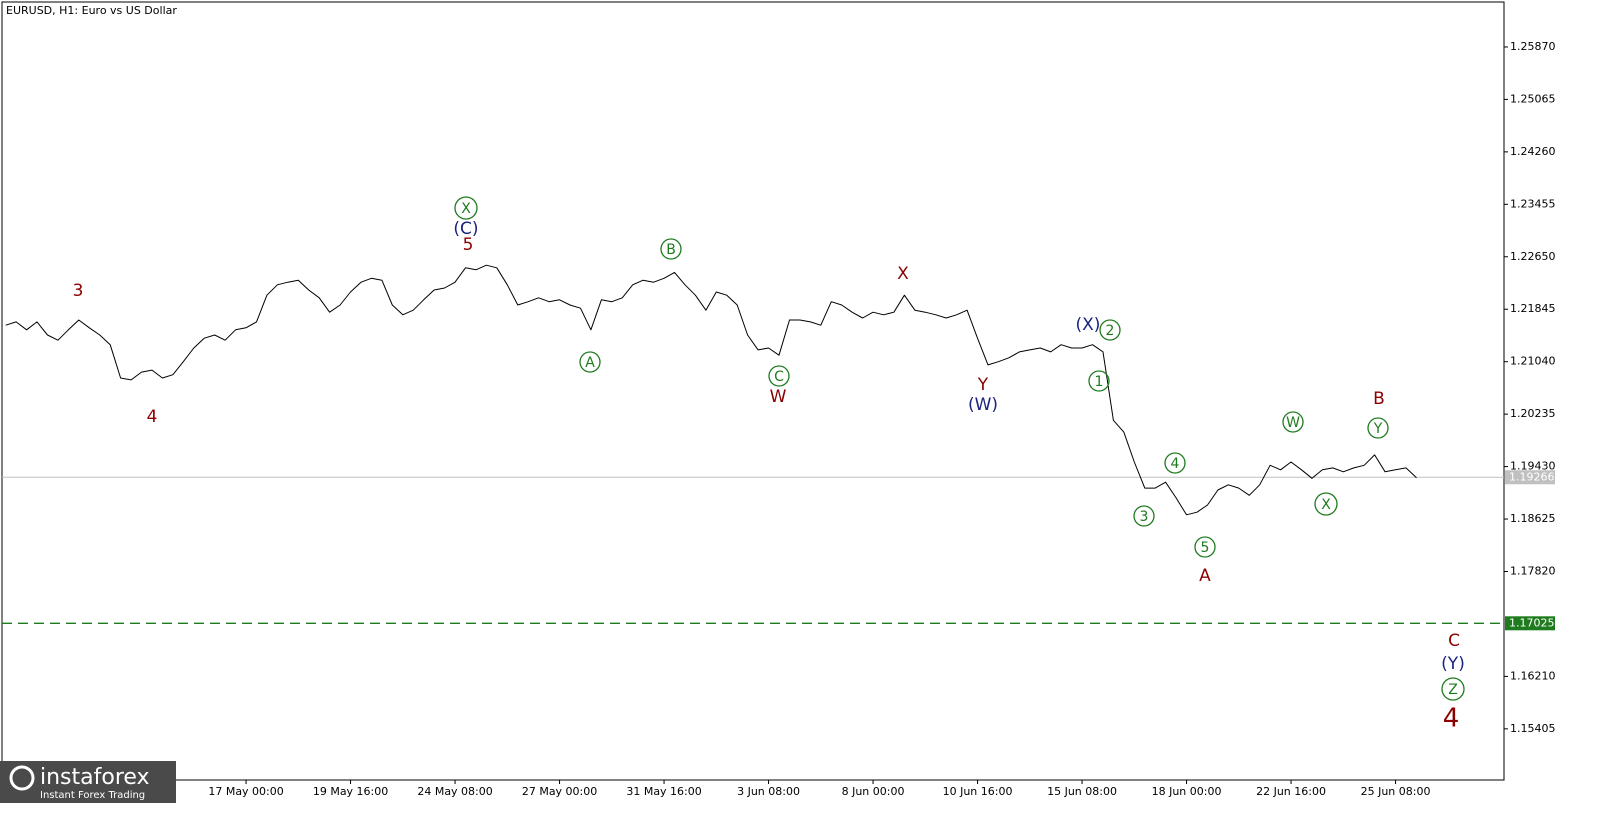 The image size is (1600, 819). What do you see at coordinates (1088, 325) in the screenshot?
I see `wave-label: (X)` at bounding box center [1088, 325].